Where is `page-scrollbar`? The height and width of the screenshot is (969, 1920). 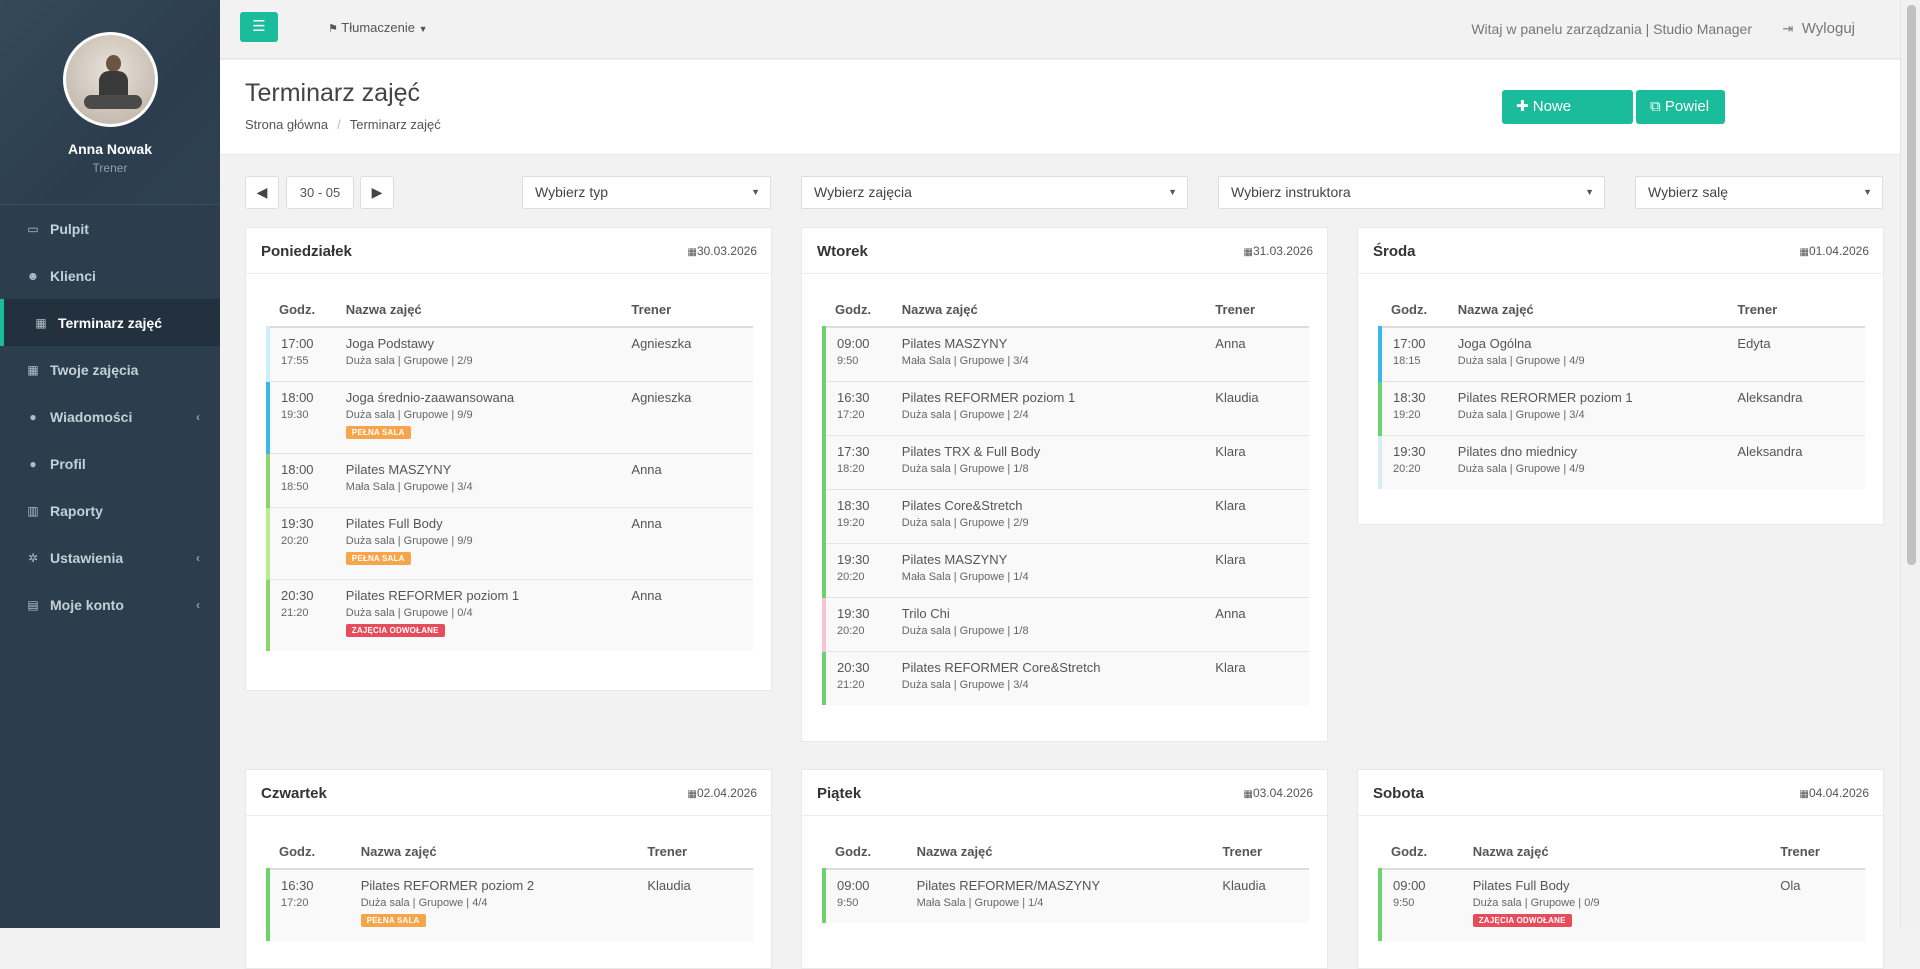
page-scrollbar is located at coordinates (1910, 464).